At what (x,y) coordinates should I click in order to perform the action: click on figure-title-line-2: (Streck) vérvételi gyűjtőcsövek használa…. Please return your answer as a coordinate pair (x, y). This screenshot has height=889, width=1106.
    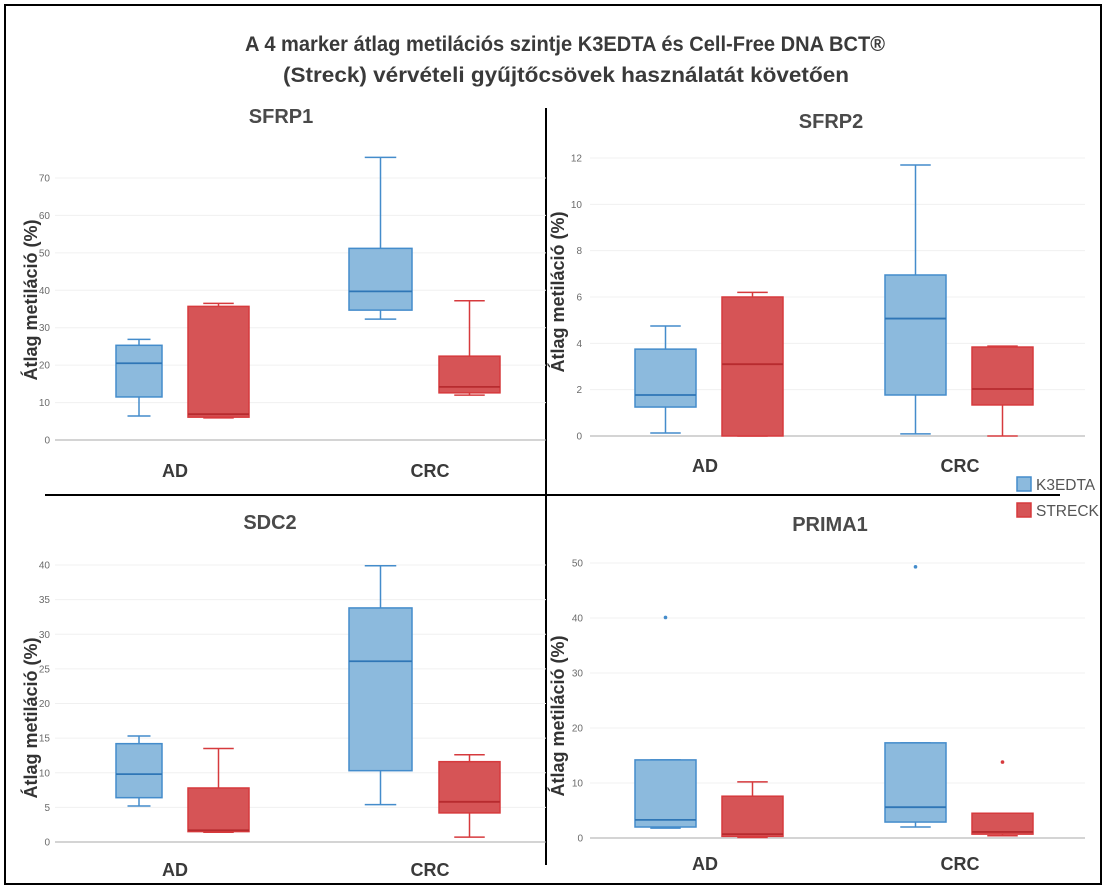
    Looking at the image, I should click on (566, 75).